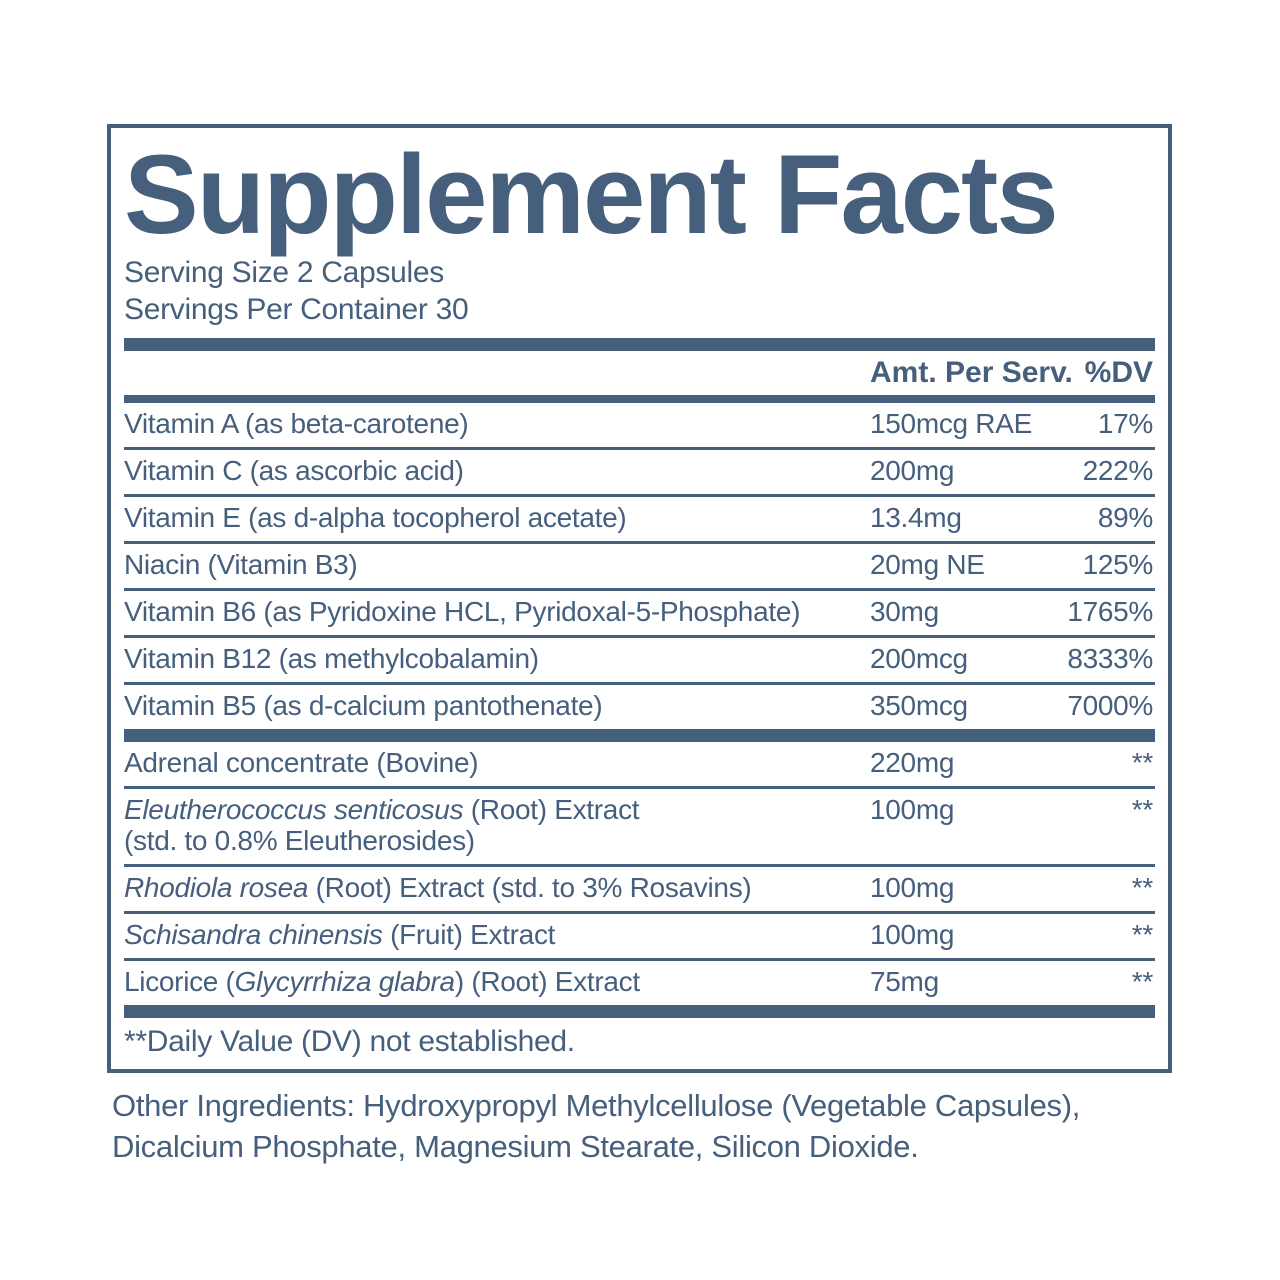 The width and height of the screenshot is (1280, 1280). What do you see at coordinates (919, 705) in the screenshot?
I see `amount-value: 350mcg` at bounding box center [919, 705].